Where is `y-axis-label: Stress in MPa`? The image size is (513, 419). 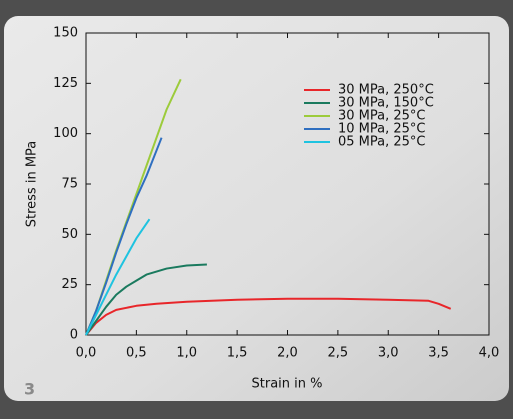 y-axis-label: Stress in MPa is located at coordinates (32, 184).